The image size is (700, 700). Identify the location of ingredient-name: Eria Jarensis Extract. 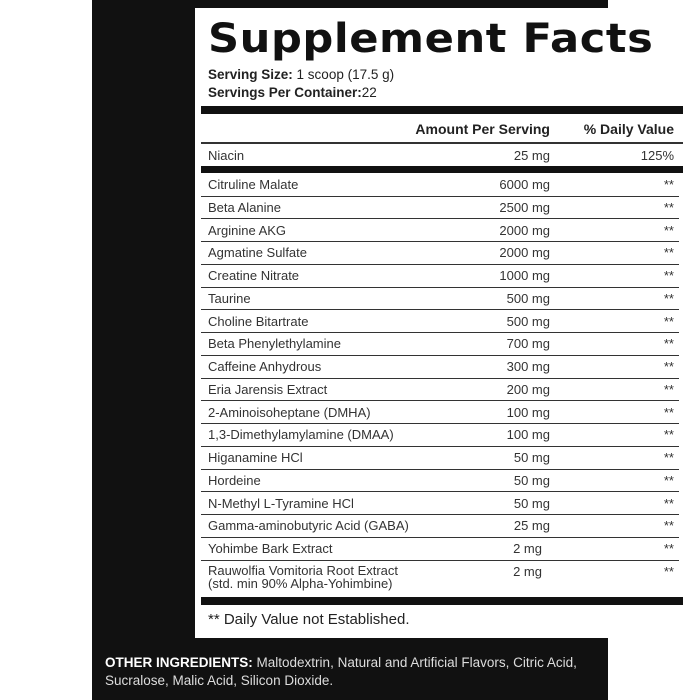
(268, 389).